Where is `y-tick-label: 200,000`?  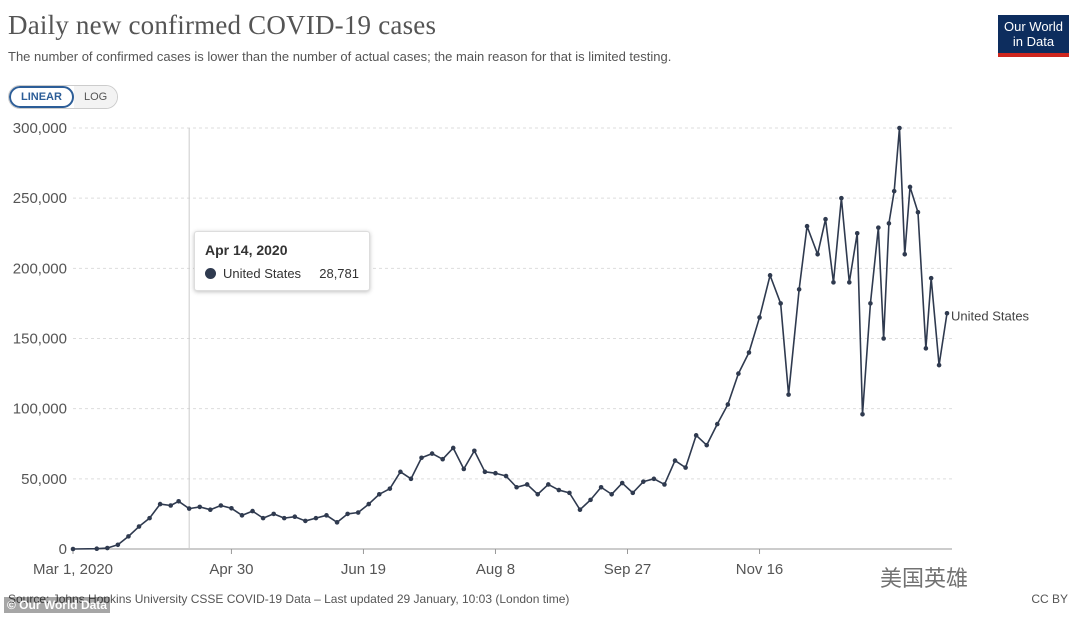
y-tick-label: 200,000 is located at coordinates (40, 268).